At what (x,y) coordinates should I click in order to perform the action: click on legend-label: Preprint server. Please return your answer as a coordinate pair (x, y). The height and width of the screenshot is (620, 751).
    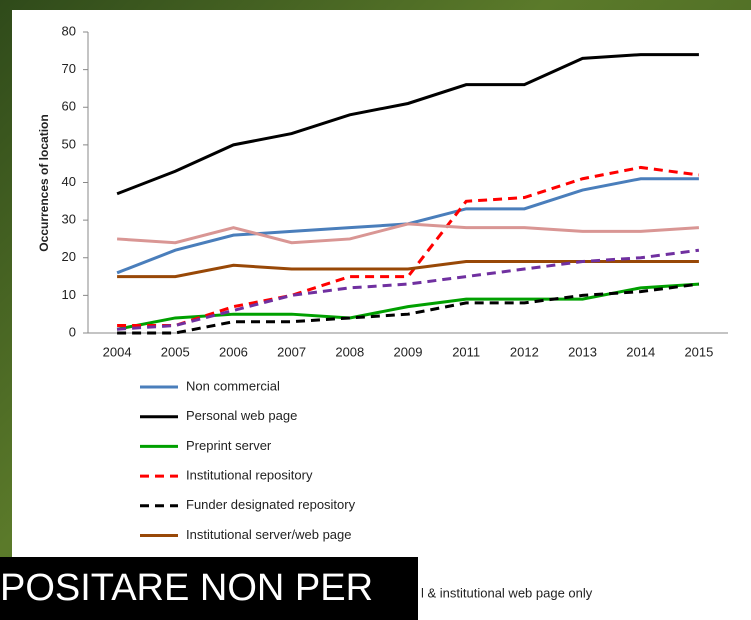
    Looking at the image, I should click on (229, 445).